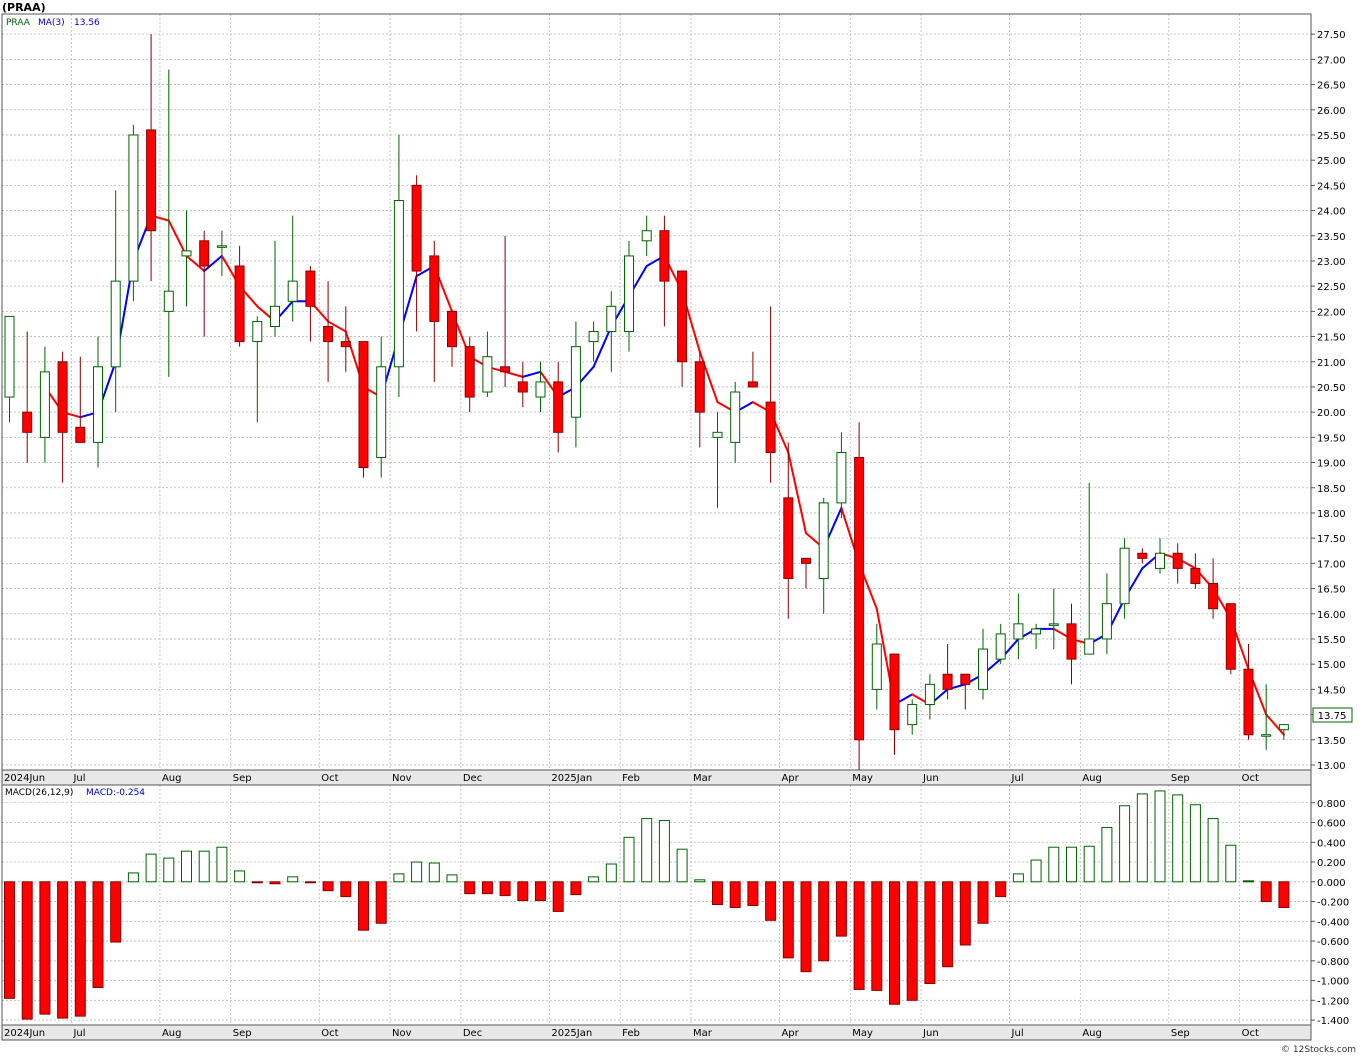  What do you see at coordinates (1331, 287) in the screenshot?
I see `price-tick-label: 22.50` at bounding box center [1331, 287].